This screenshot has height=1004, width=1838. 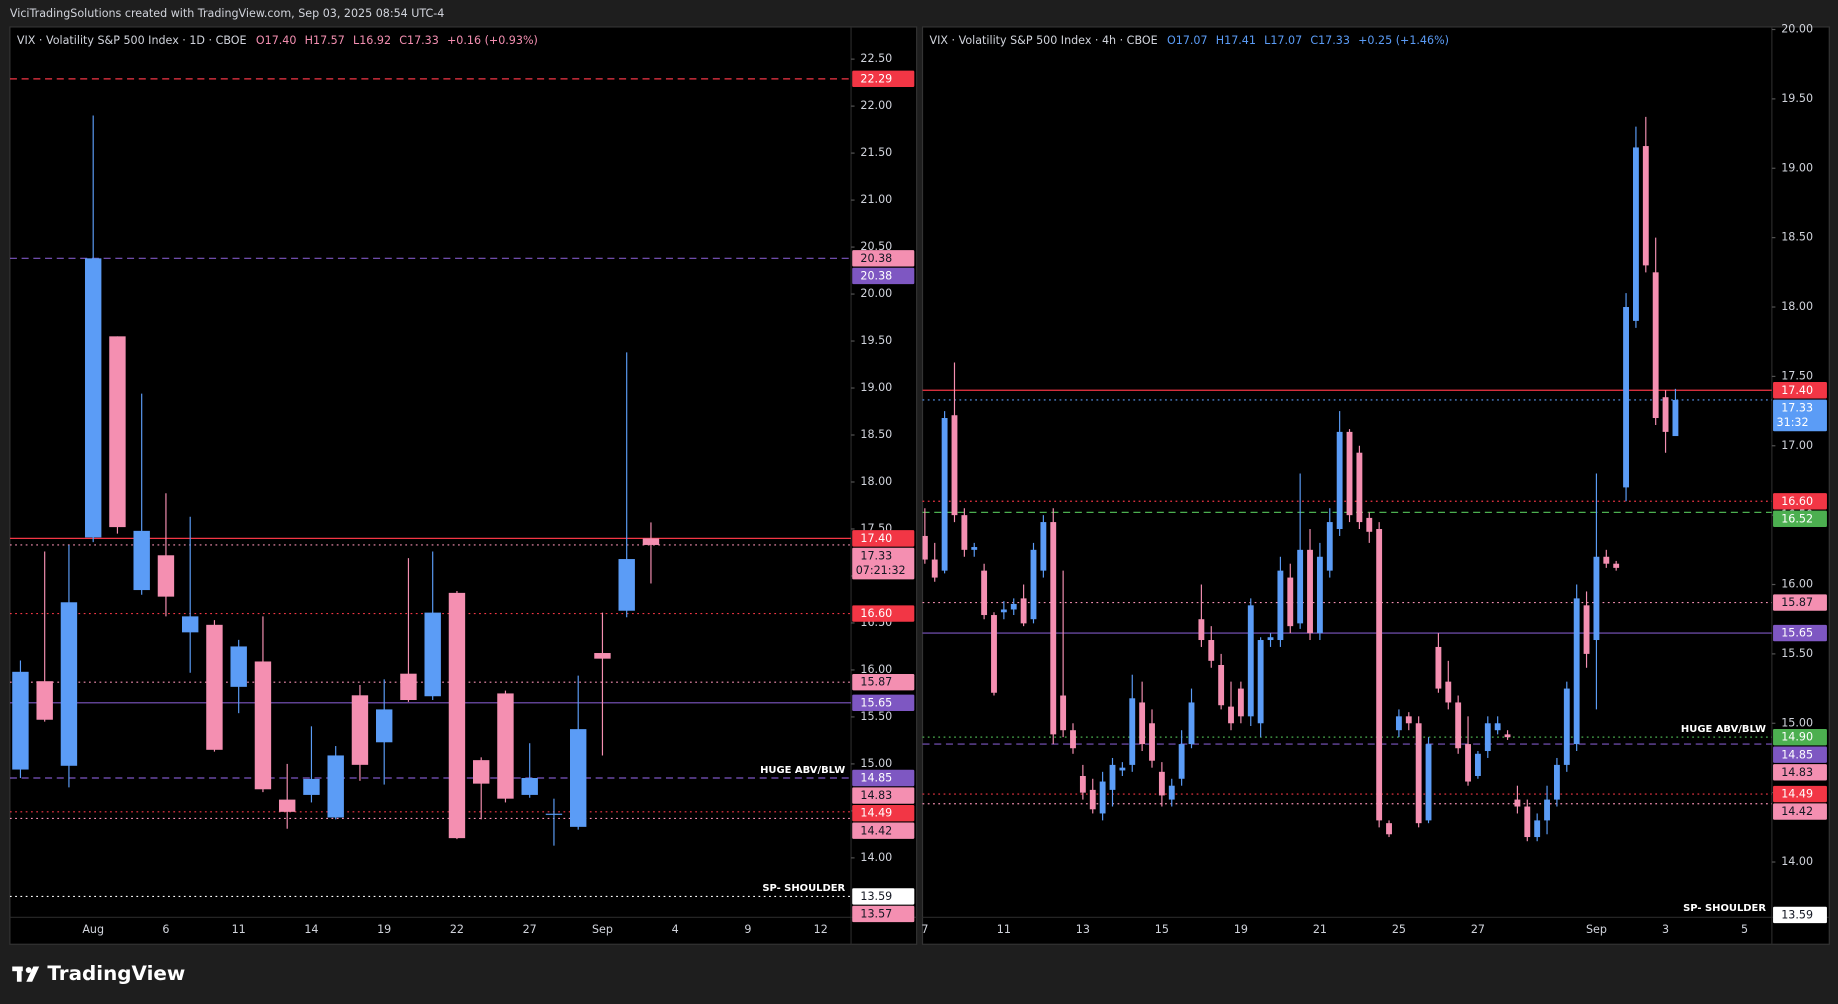 What do you see at coordinates (1797, 445) in the screenshot?
I see `y-tick-label: 17.00` at bounding box center [1797, 445].